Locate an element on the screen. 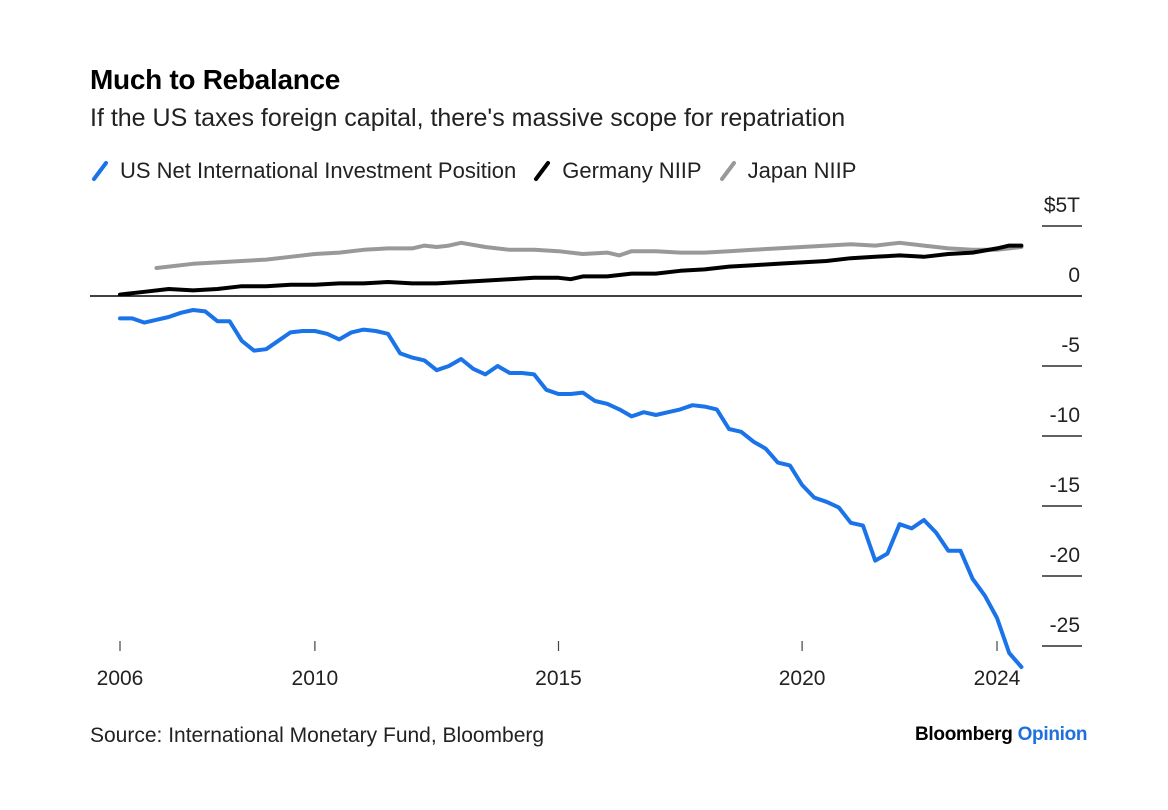 The height and width of the screenshot is (810, 1168). y-tick-label: -10 is located at coordinates (1065, 415).